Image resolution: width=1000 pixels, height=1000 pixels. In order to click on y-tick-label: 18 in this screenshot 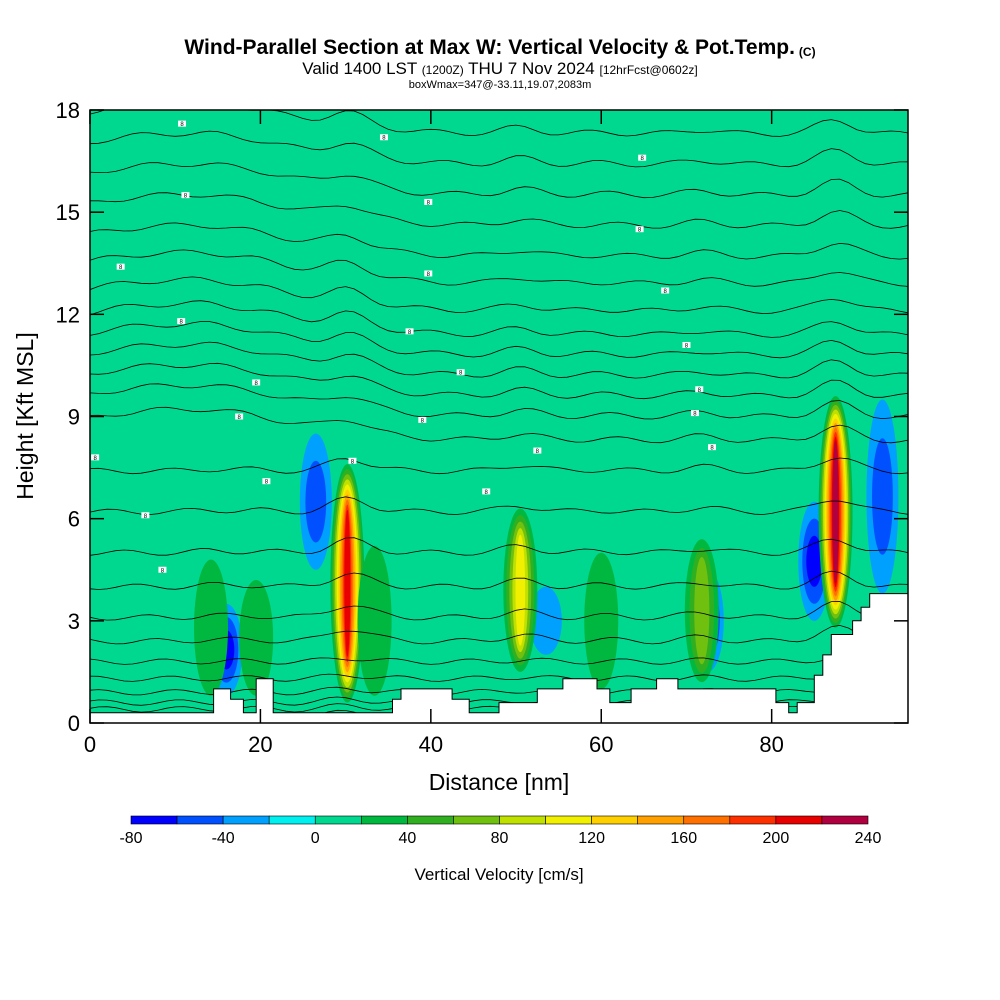, I will do `click(68, 110)`.